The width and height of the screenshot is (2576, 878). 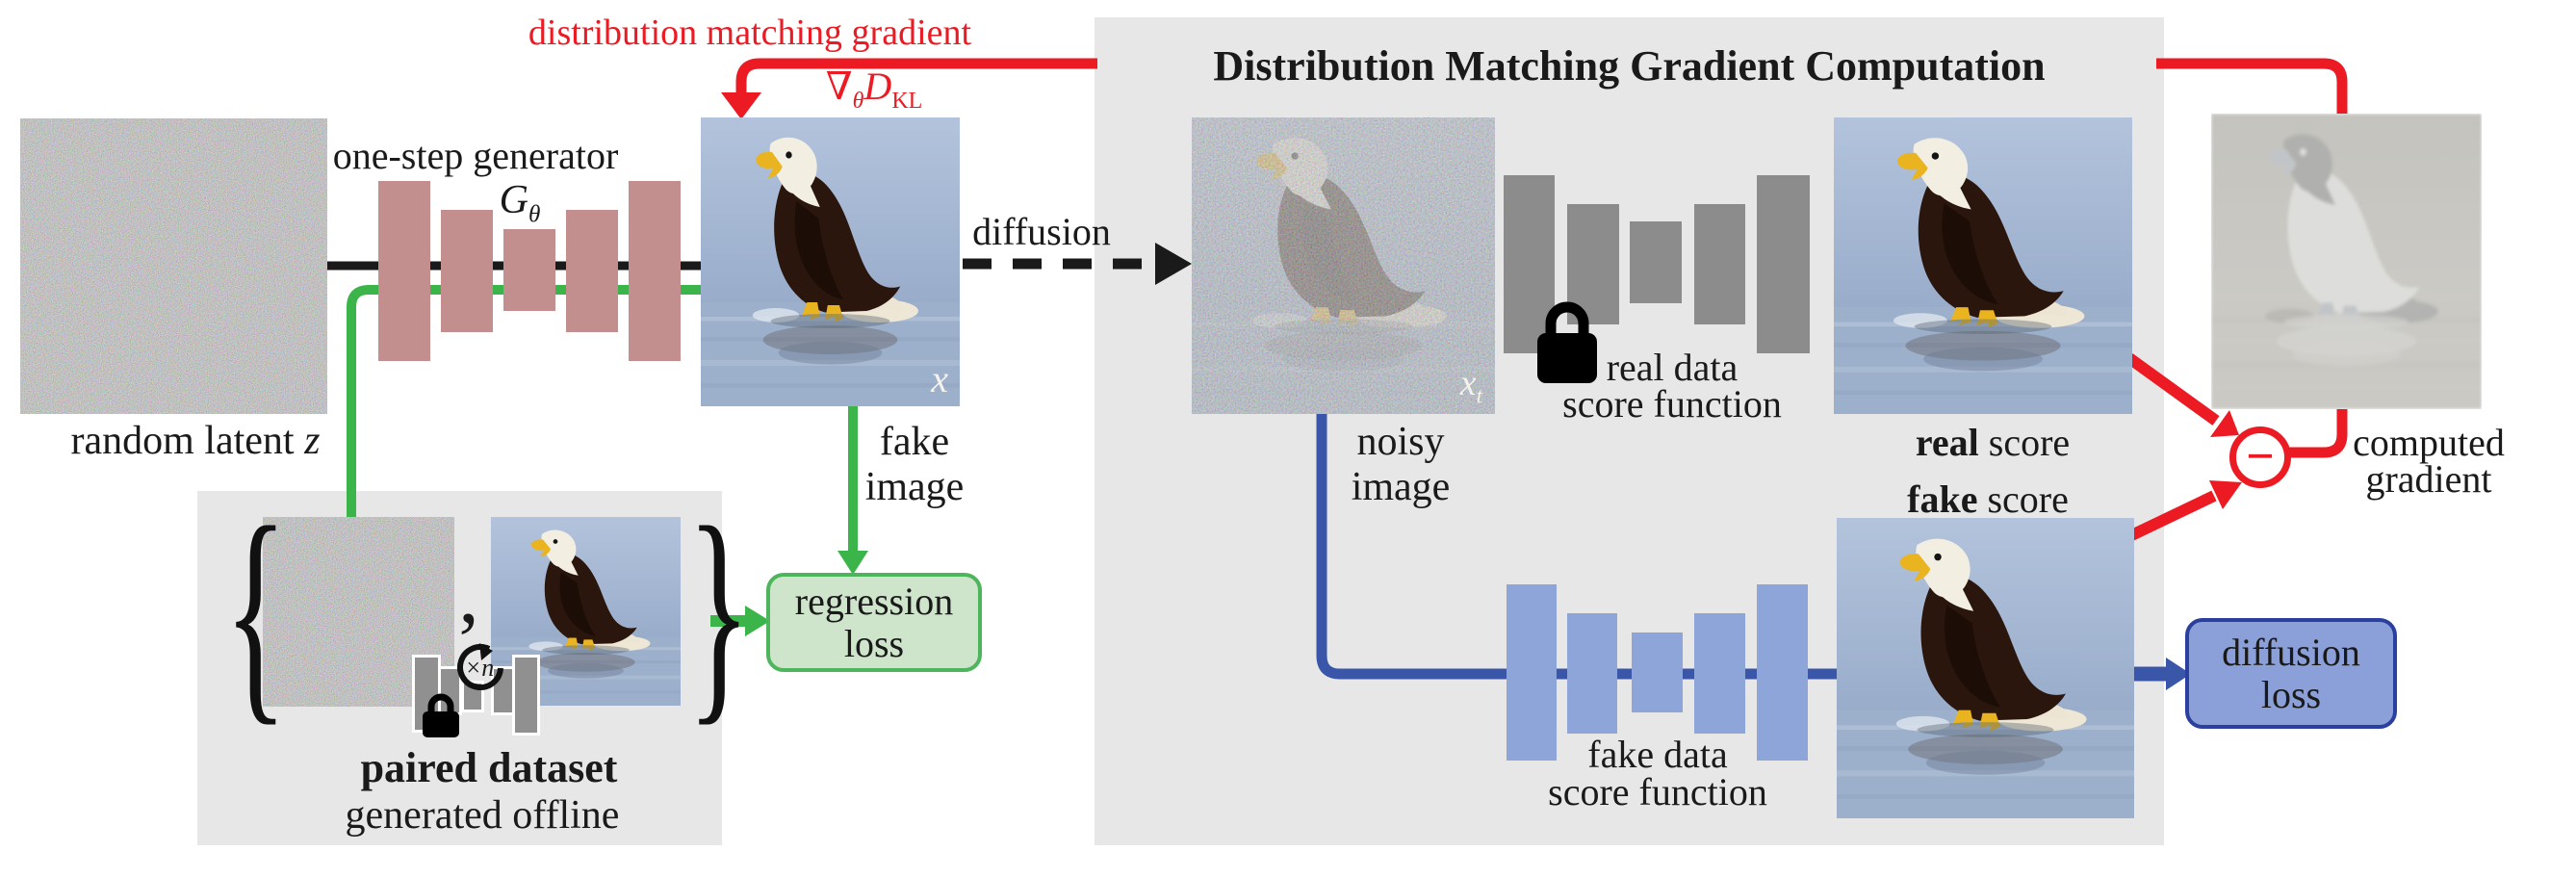 I want to click on noisy-image-label-1: noisy, so click(x=1400, y=442).